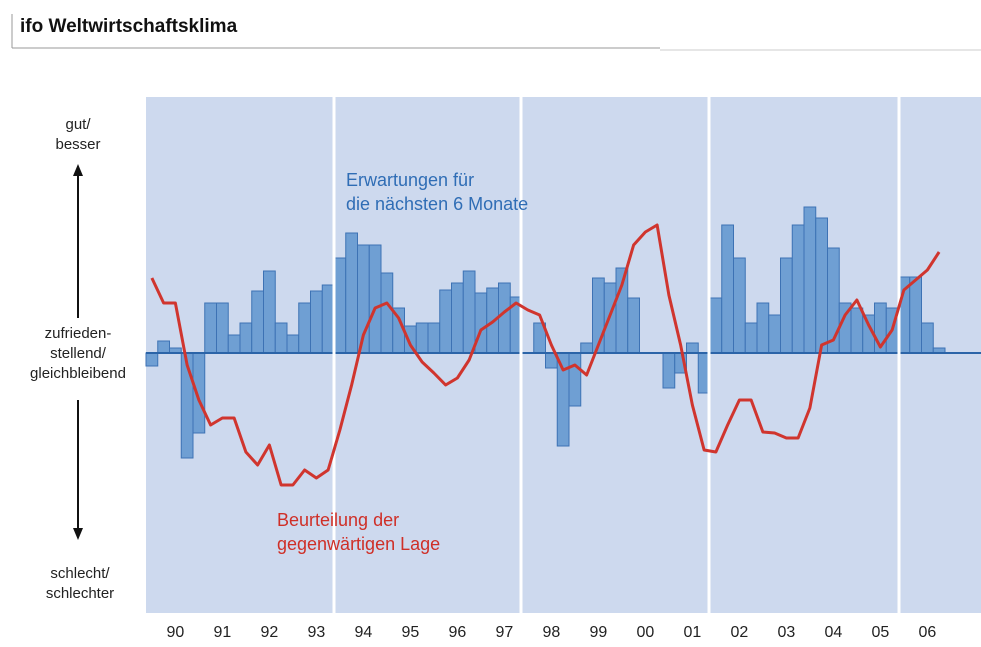 Image resolution: width=981 pixels, height=647 pixels. Describe the element at coordinates (410, 632) in the screenshot. I see `x-tick-label: 95` at that location.